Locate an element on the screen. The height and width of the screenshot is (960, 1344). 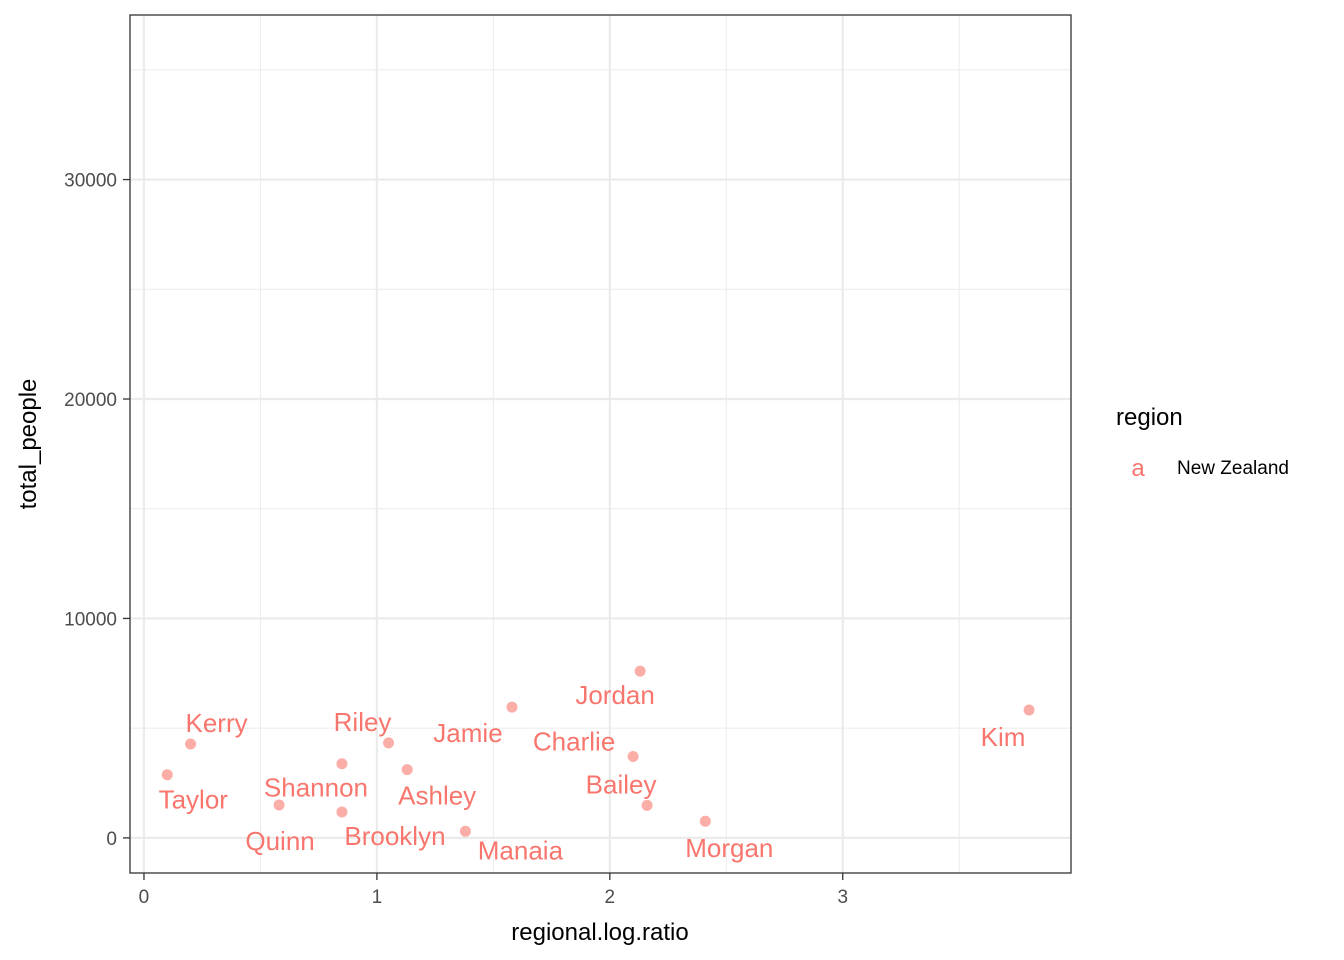
x-tick-label: 2 is located at coordinates (610, 897).